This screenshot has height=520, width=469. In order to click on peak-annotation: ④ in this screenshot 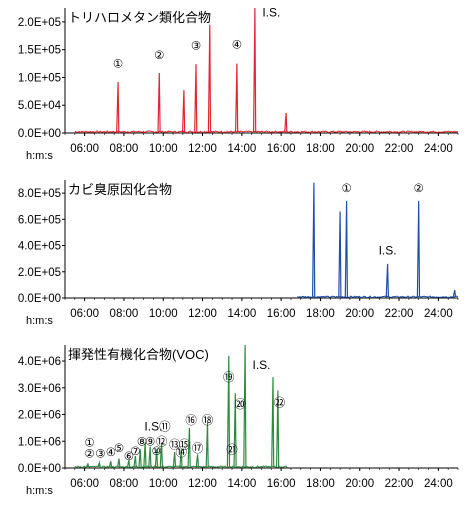, I will do `click(111, 453)`.